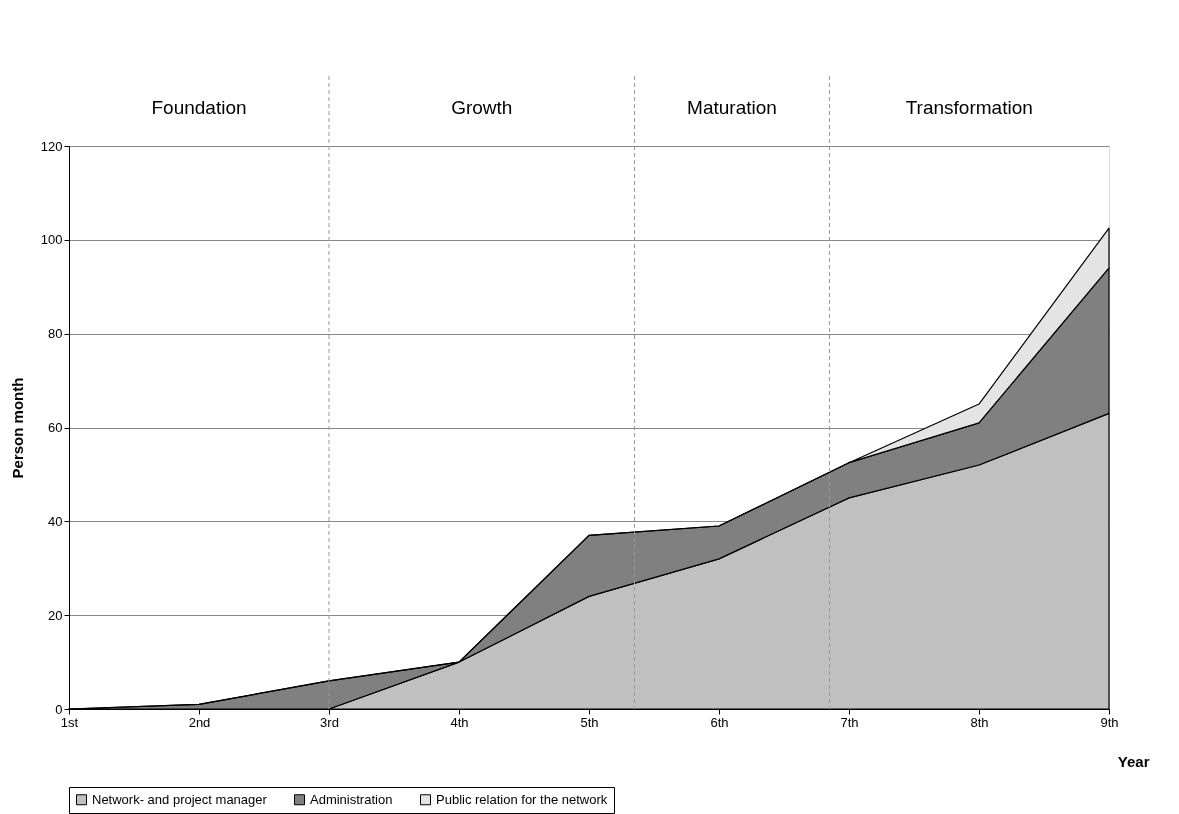 The height and width of the screenshot is (814, 1179). Describe the element at coordinates (329, 722) in the screenshot. I see `x-tick-label: 3rd` at that location.